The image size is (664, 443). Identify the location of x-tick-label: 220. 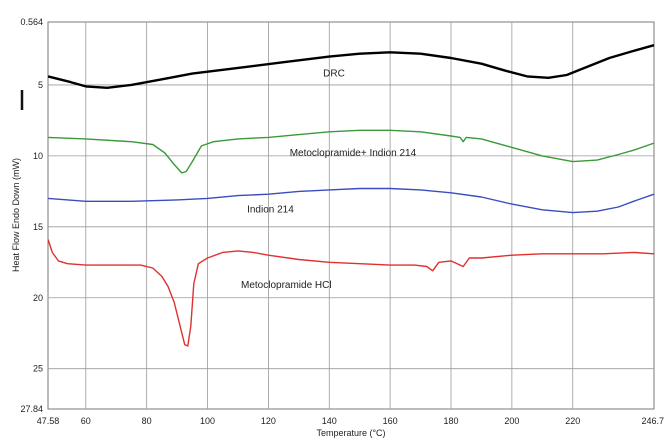
(572, 421).